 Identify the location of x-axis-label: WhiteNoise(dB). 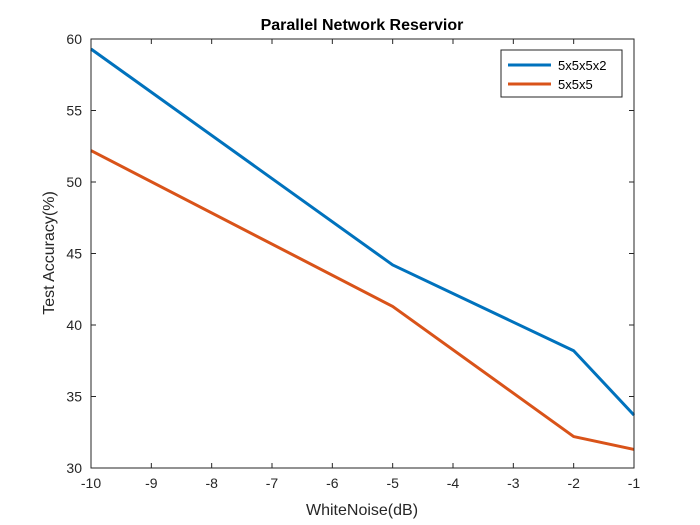
(362, 510).